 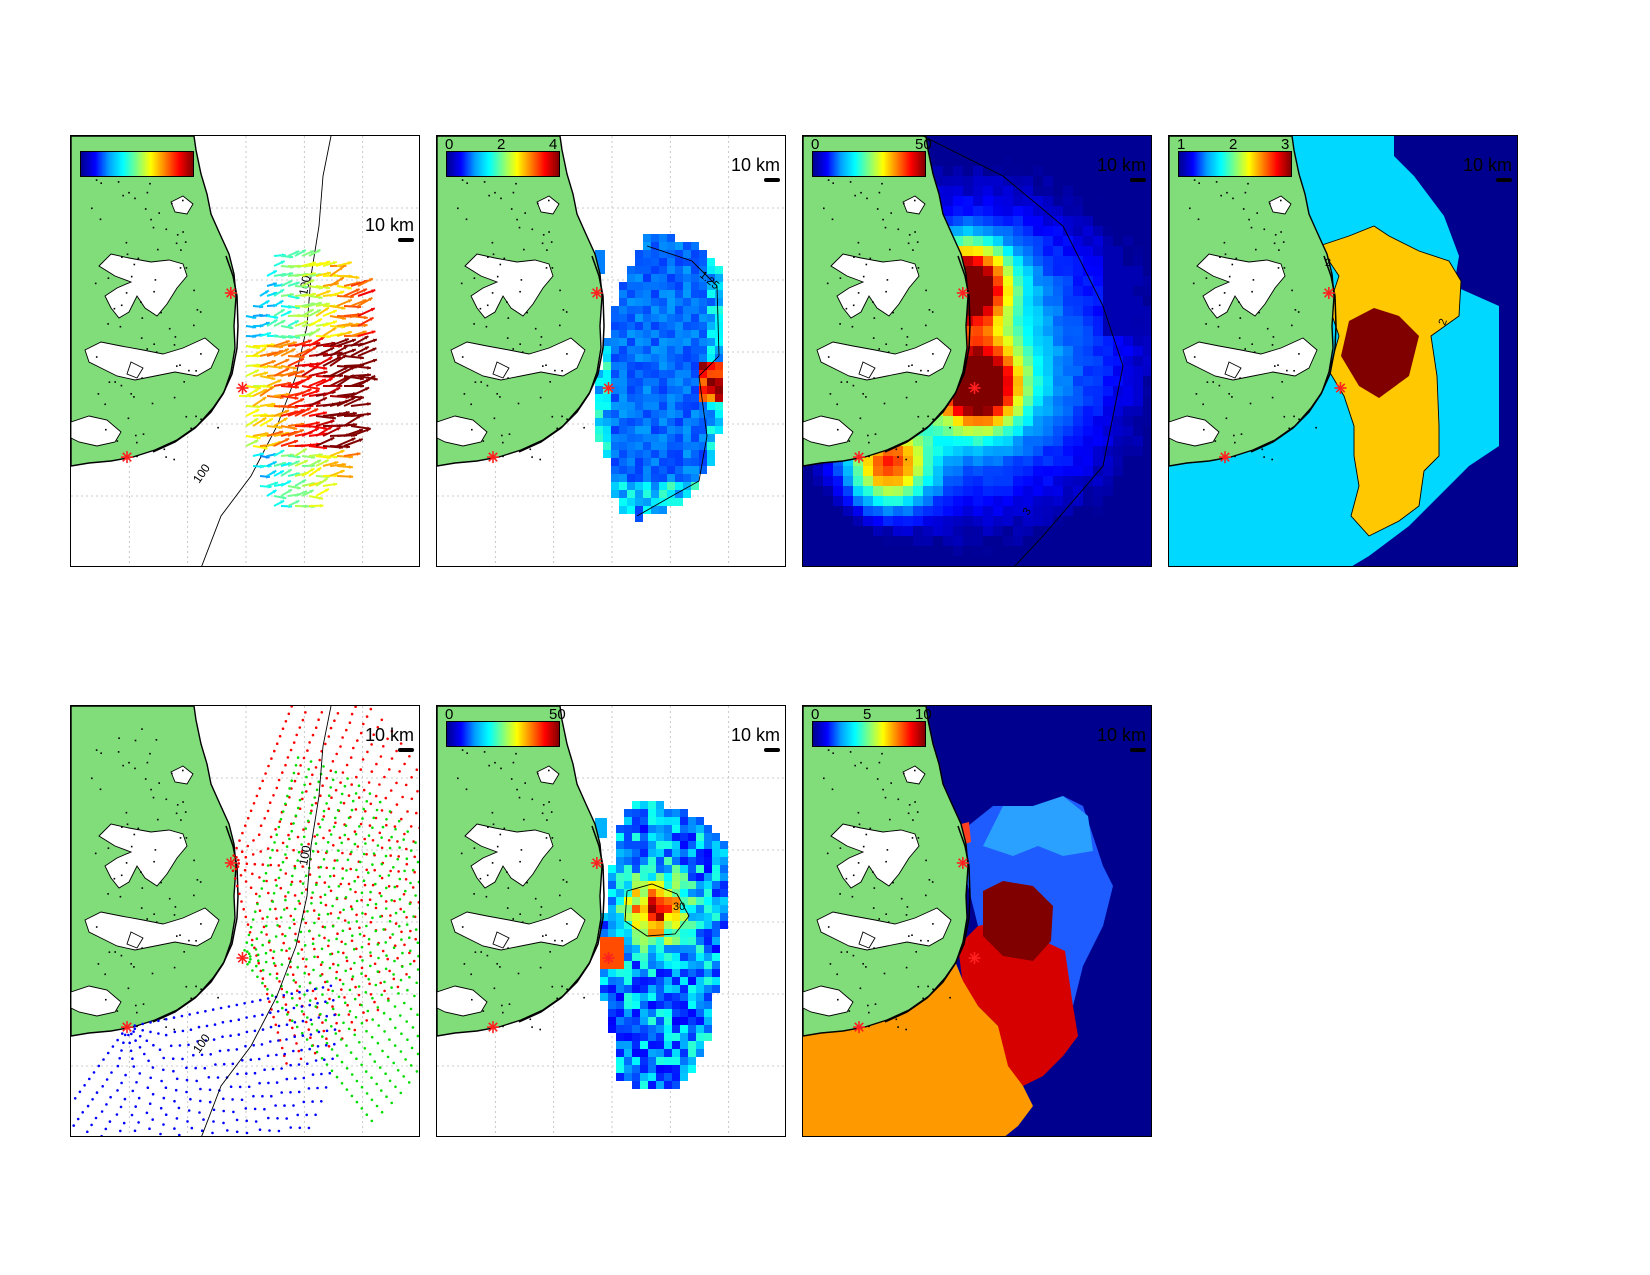 I want to click on colorbar-tick-label: 50, so click(x=923, y=144).